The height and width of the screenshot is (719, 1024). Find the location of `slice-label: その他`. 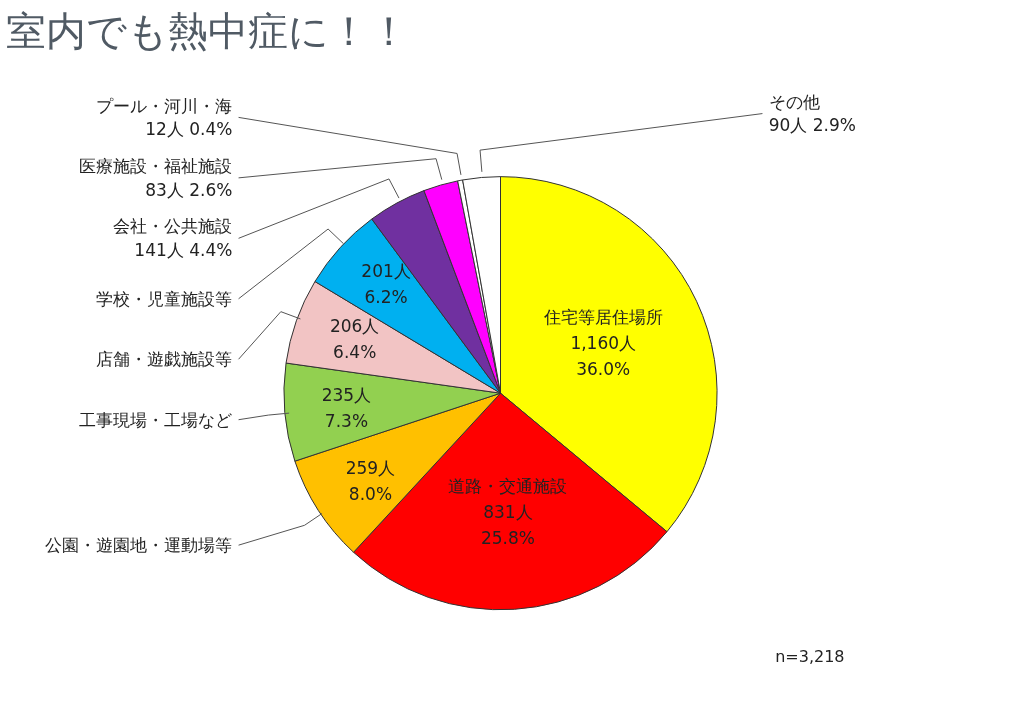

slice-label: その他 is located at coordinates (794, 101).